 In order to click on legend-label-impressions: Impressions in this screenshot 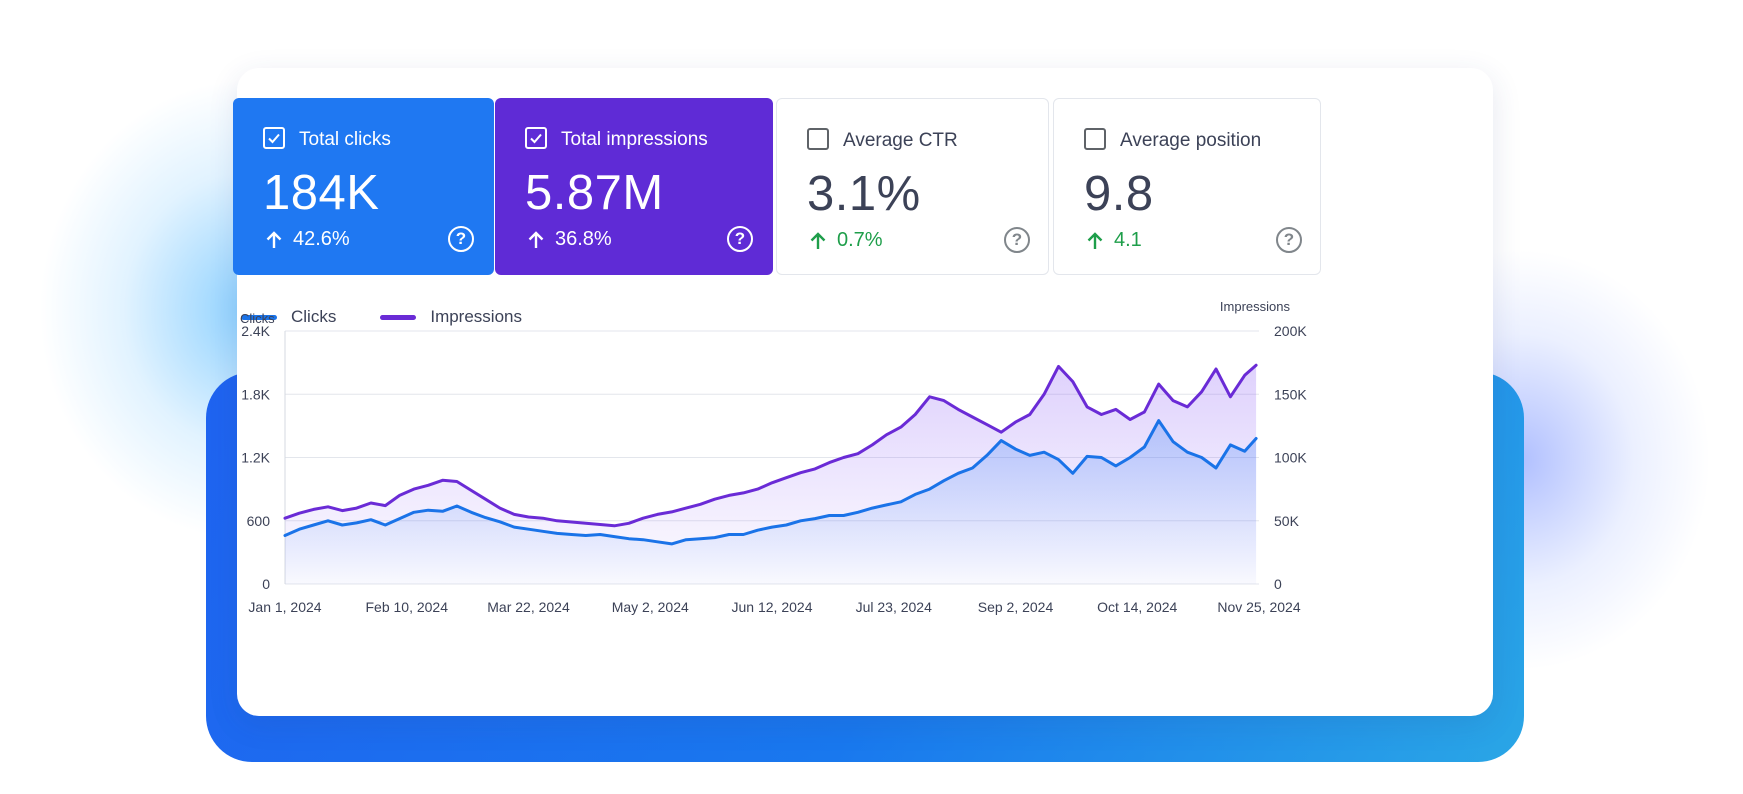, I will do `click(476, 316)`.